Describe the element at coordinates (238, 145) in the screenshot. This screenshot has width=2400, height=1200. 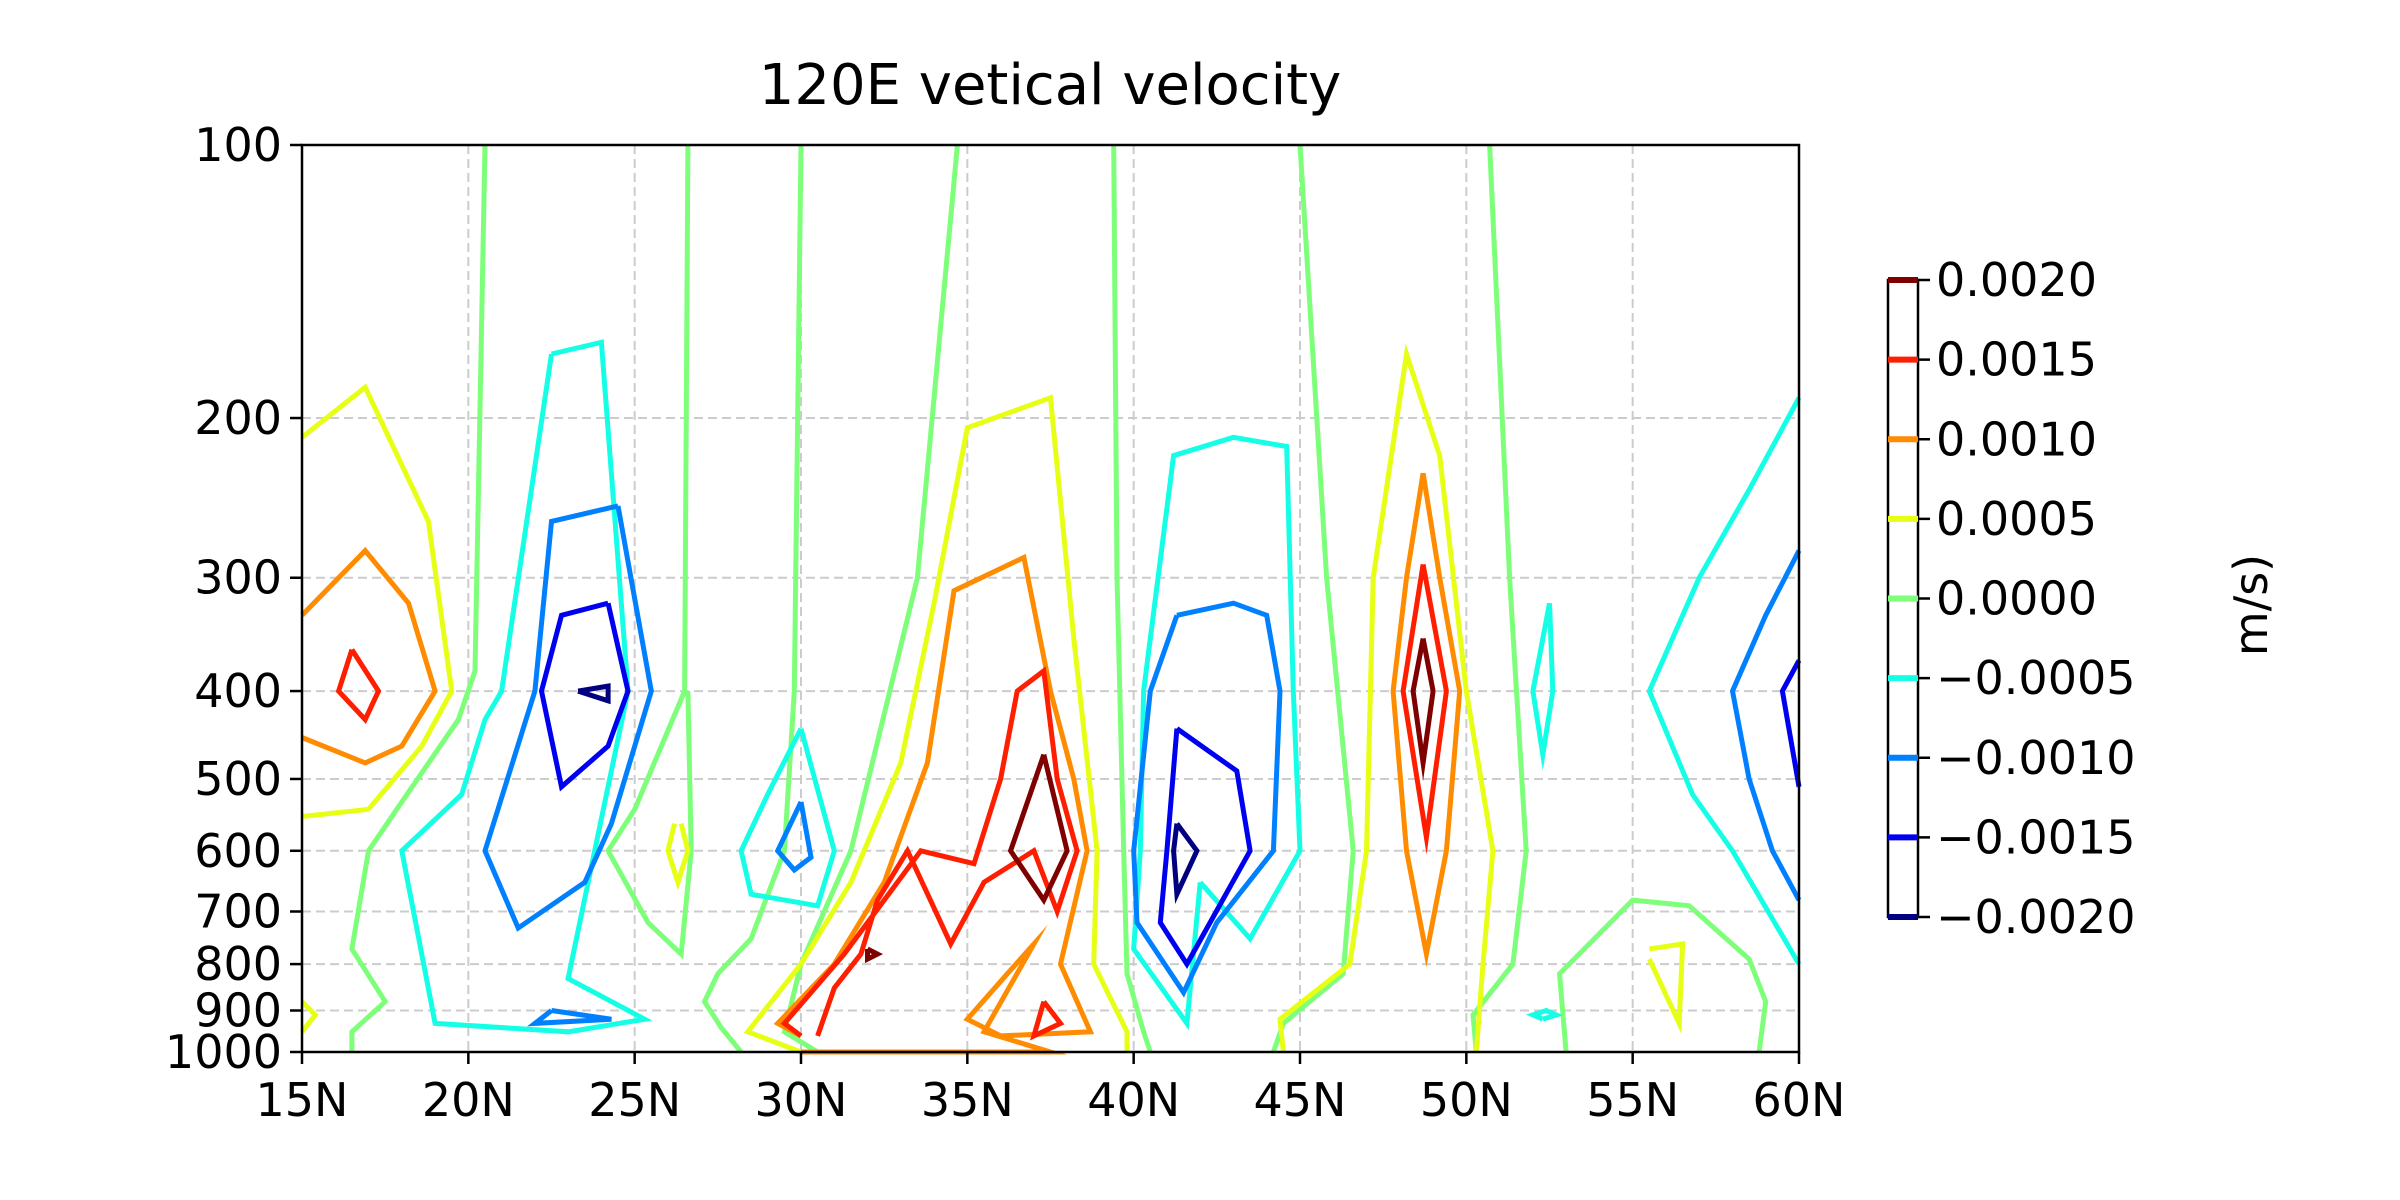
I see `y-tick-label: 100` at that location.